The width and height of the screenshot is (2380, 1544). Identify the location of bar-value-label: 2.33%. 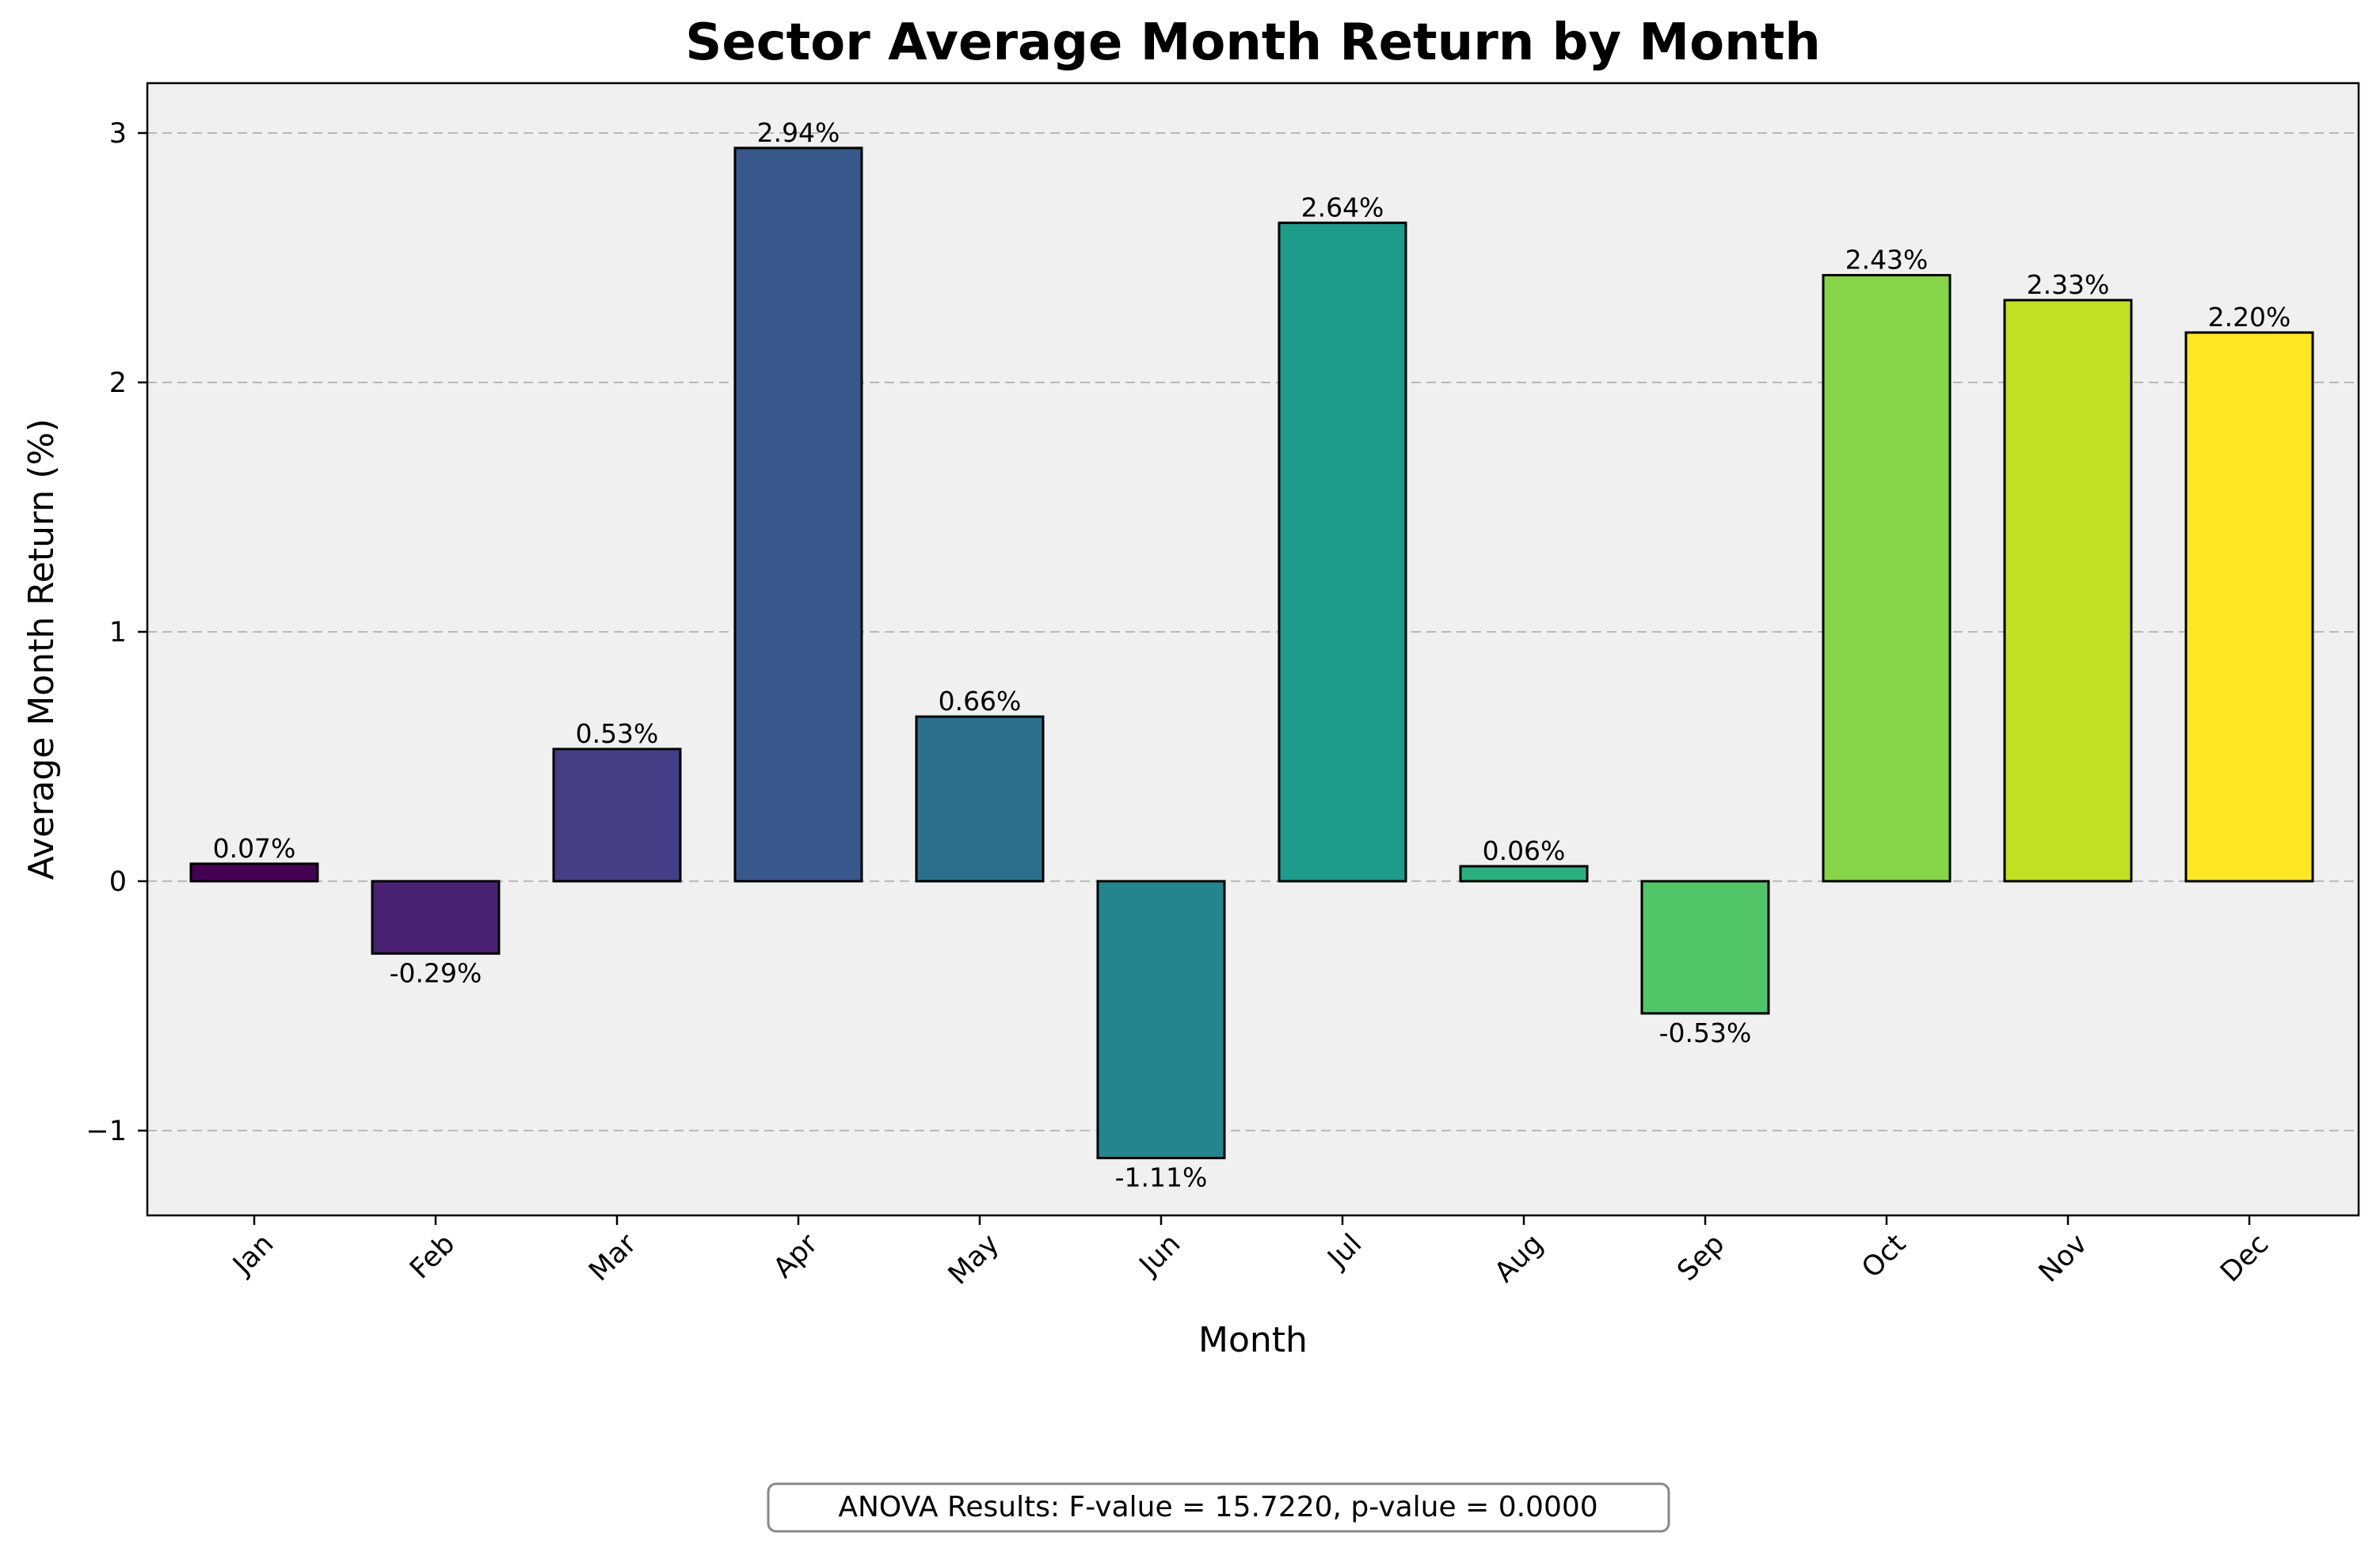
(2068, 284).